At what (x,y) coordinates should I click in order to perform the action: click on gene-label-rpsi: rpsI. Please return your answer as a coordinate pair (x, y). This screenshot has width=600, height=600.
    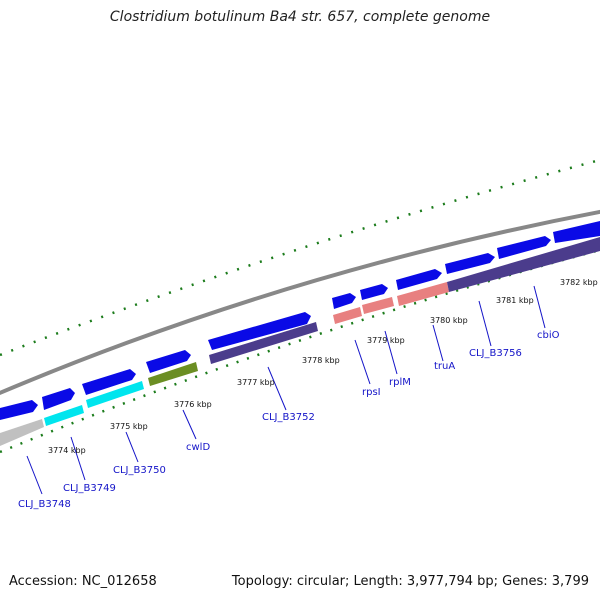
    Looking at the image, I should click on (371, 392).